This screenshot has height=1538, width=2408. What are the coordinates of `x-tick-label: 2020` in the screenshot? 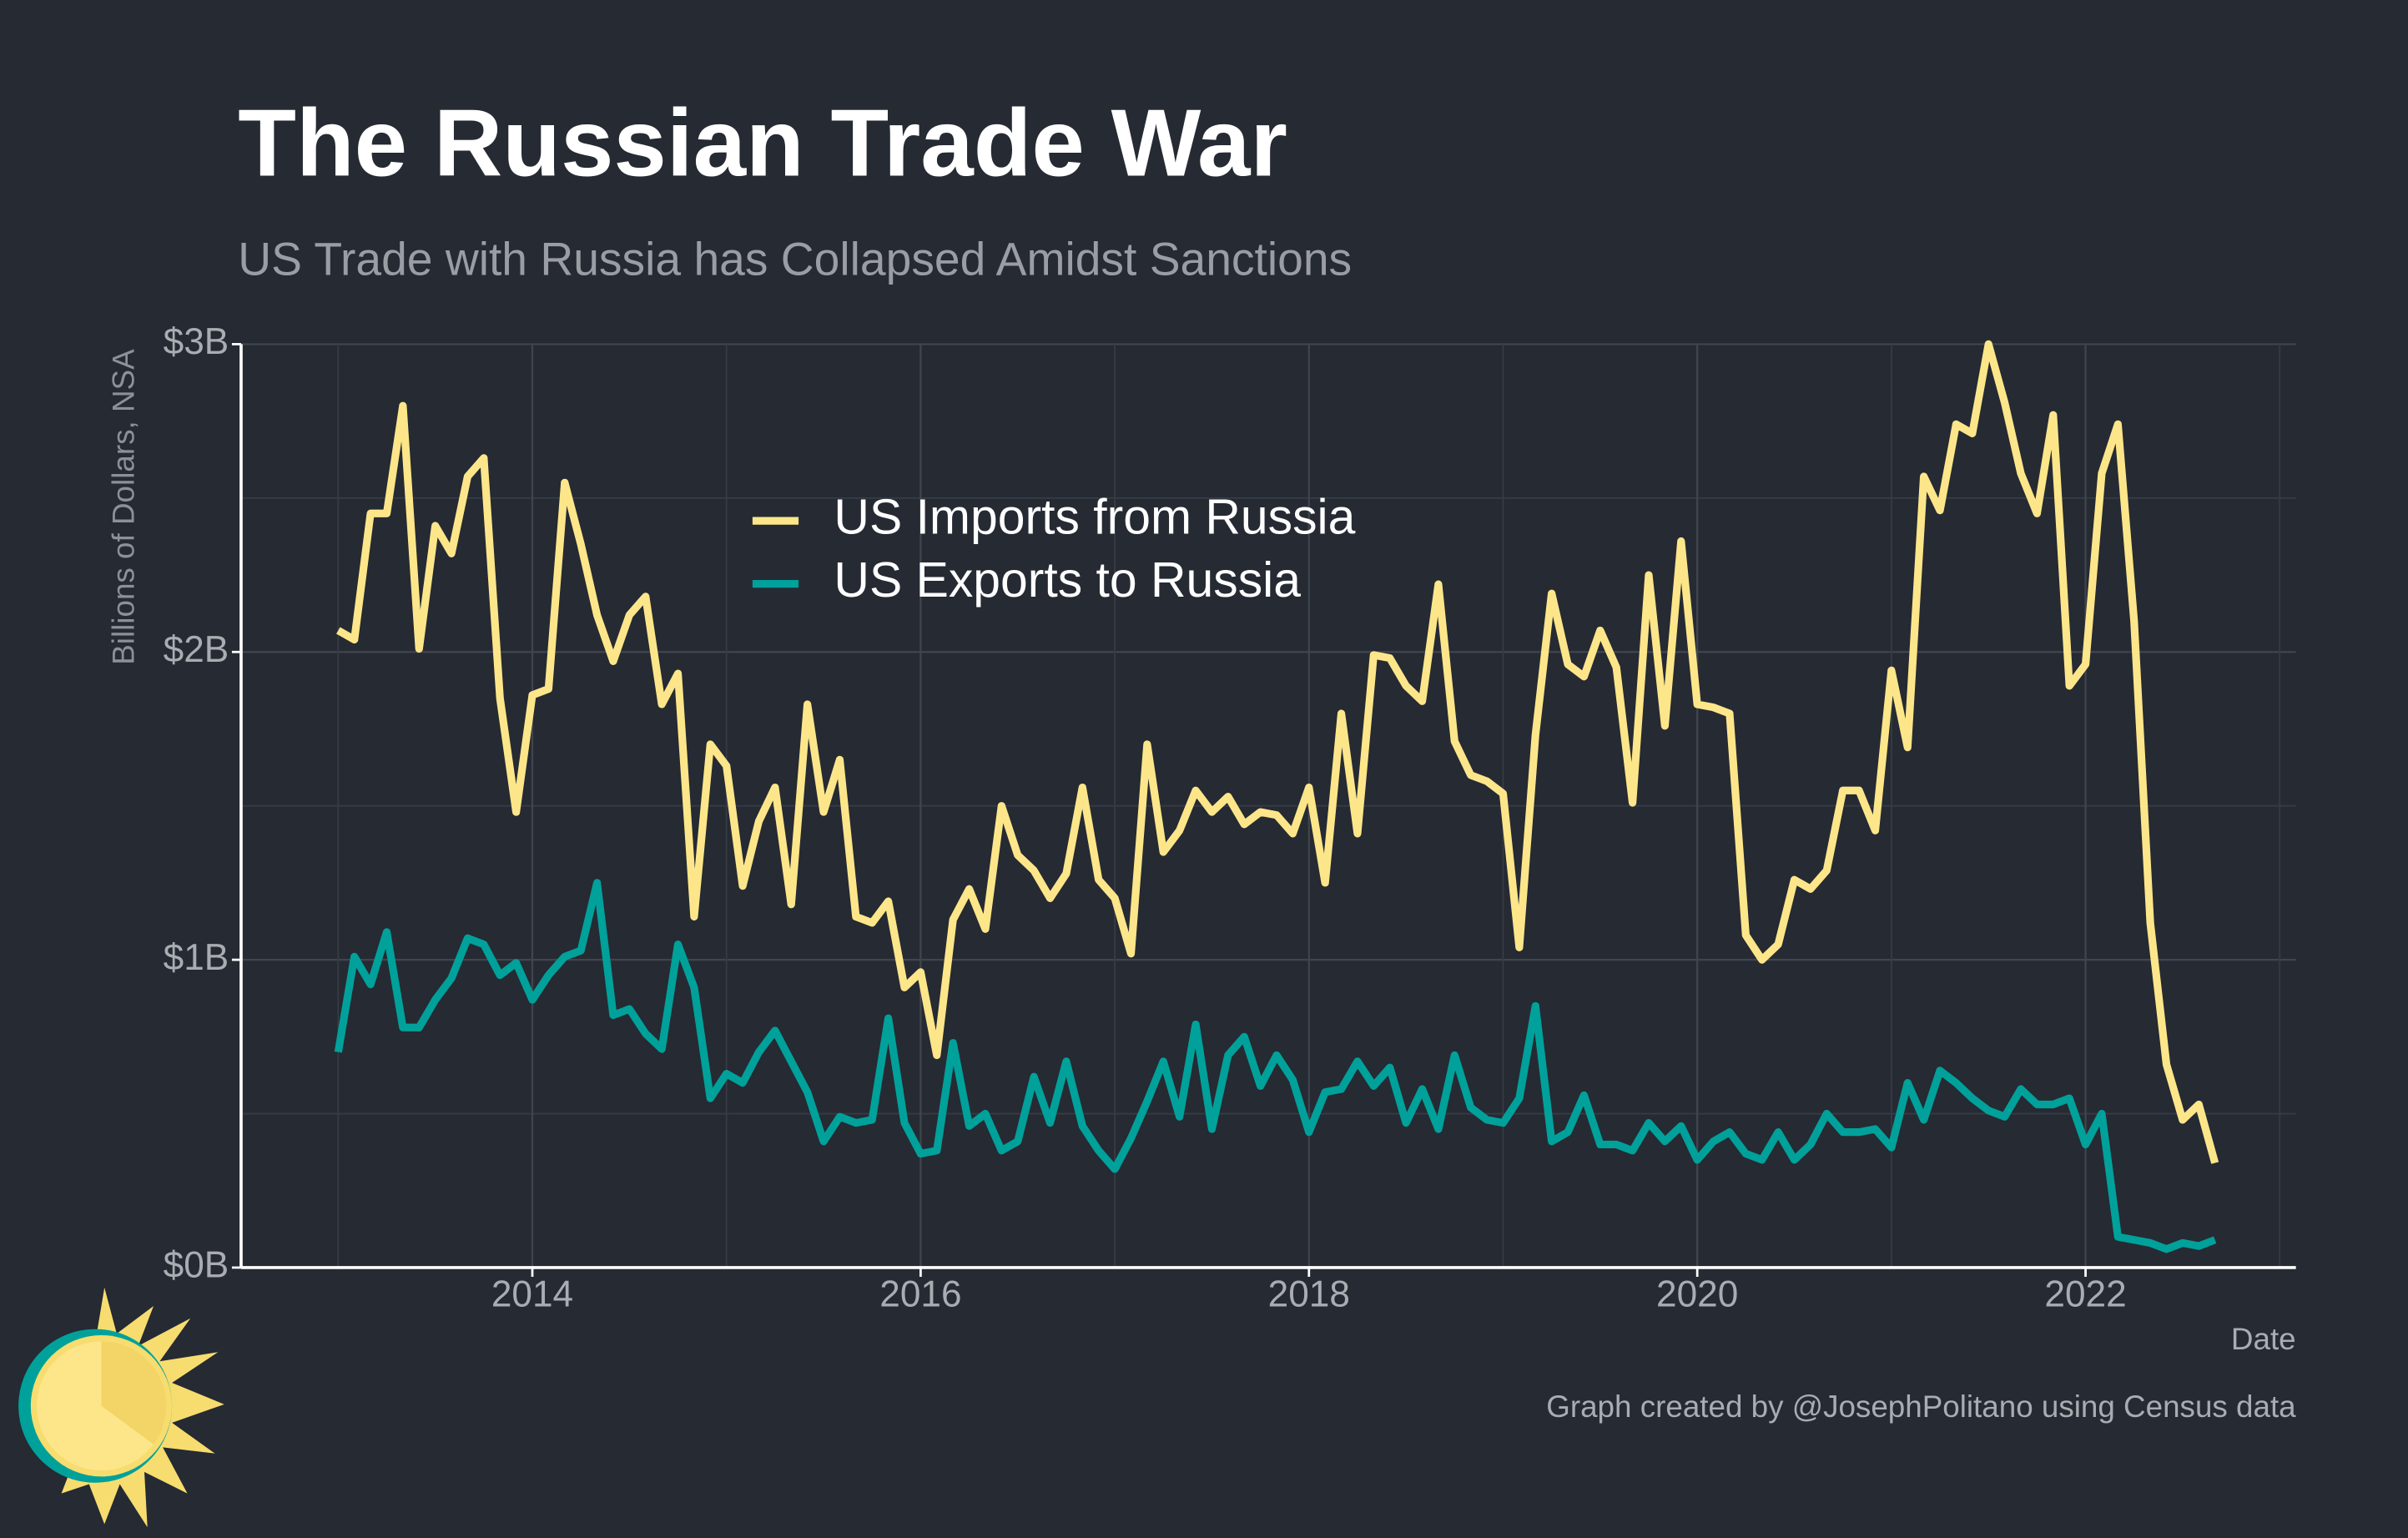 It's located at (1697, 1294).